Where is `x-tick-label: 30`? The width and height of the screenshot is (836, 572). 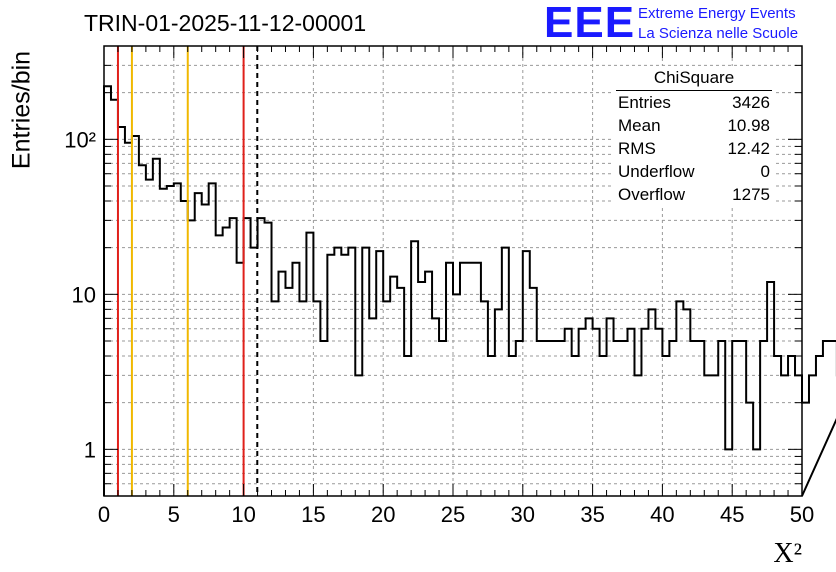
x-tick-label: 30 is located at coordinates (523, 514).